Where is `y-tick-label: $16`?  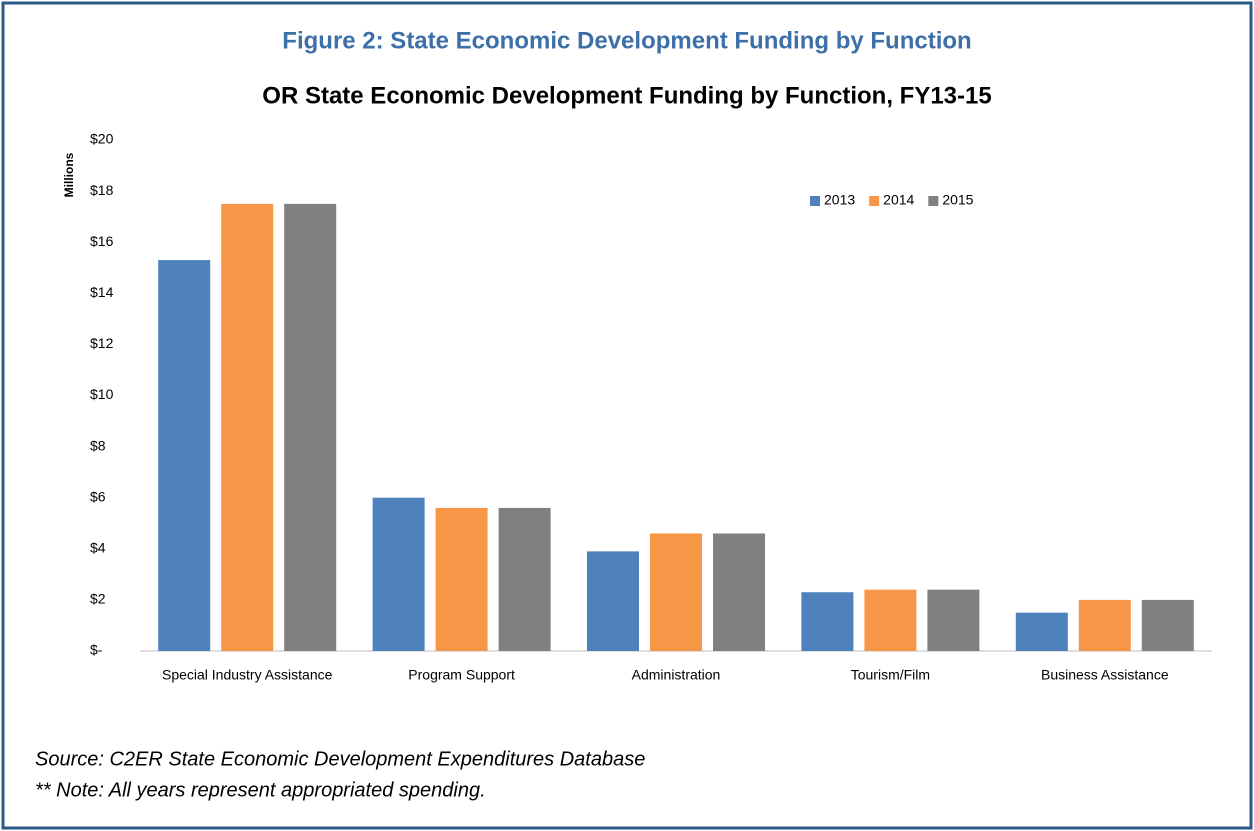 y-tick-label: $16 is located at coordinates (102, 241).